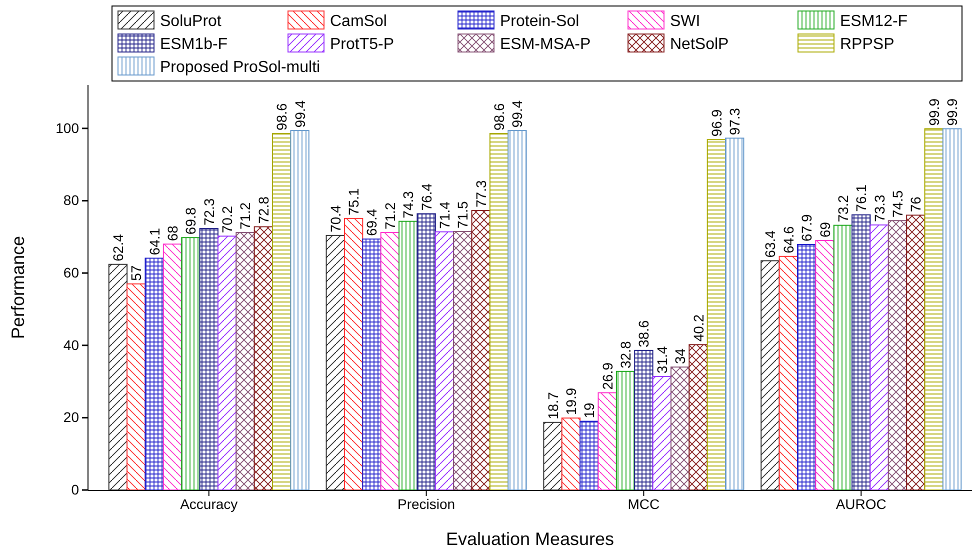  What do you see at coordinates (194, 44) in the screenshot?
I see `legend-label: ESM1b-F` at bounding box center [194, 44].